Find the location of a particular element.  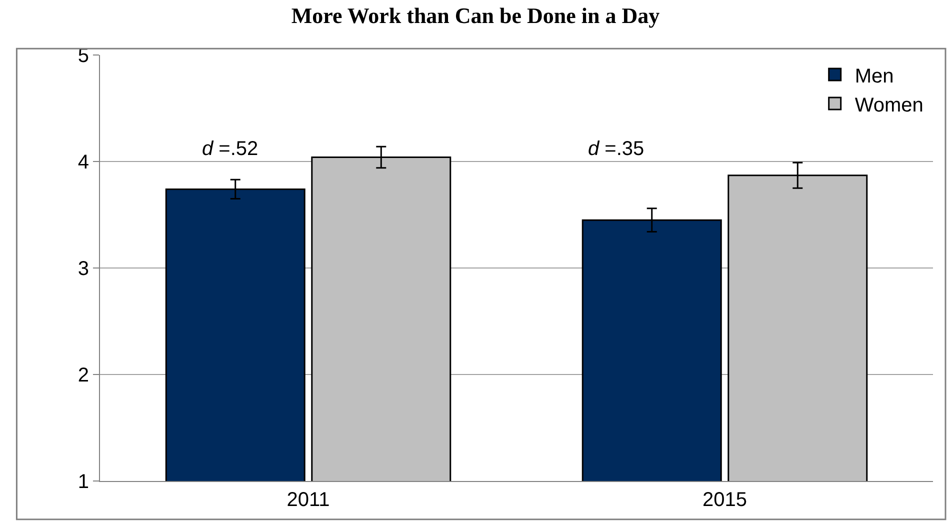

x-tick-label: 2011 is located at coordinates (308, 500).